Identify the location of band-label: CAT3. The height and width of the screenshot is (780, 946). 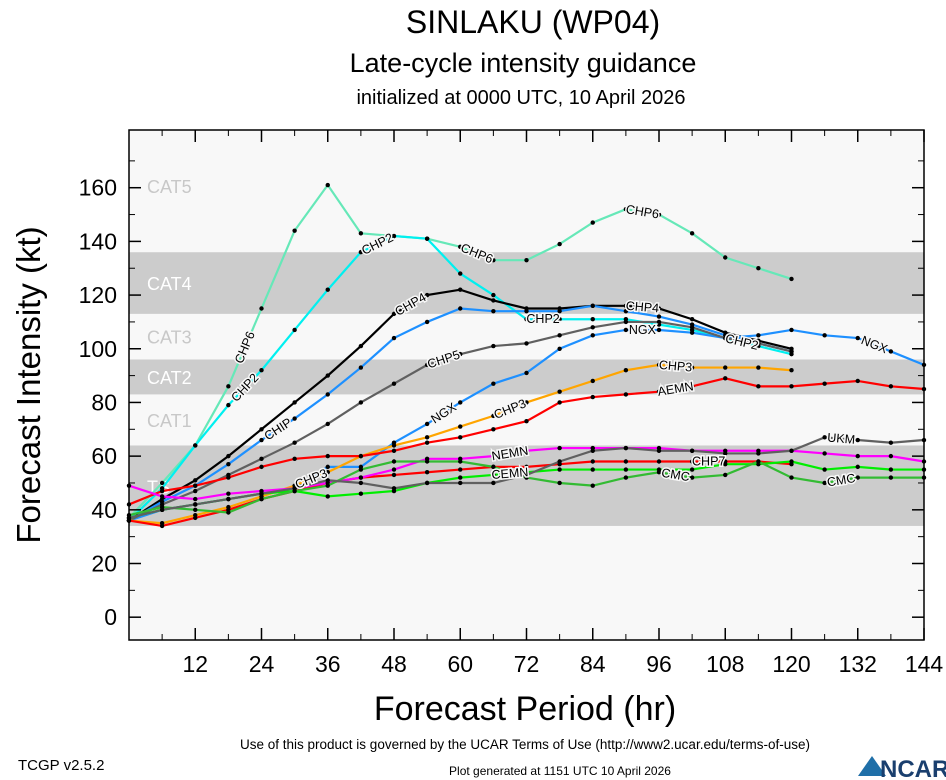
(169, 338).